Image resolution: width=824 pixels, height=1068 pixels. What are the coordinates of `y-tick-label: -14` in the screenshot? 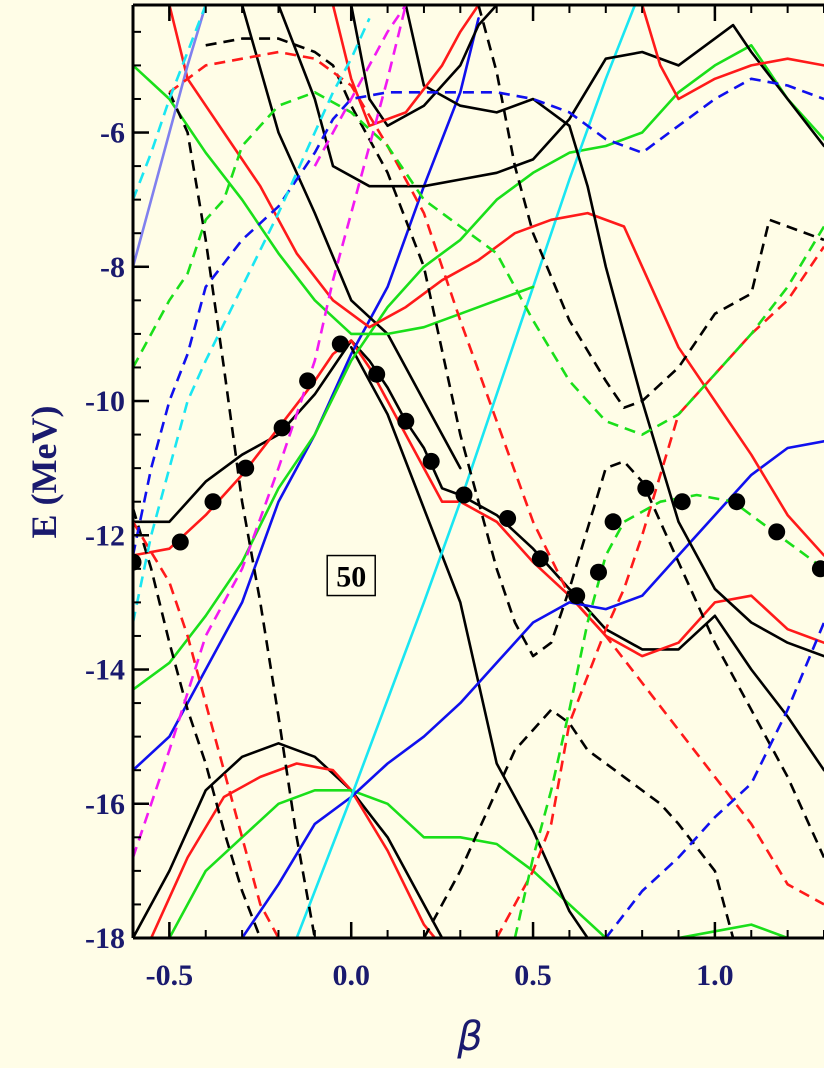 It's located at (105, 670).